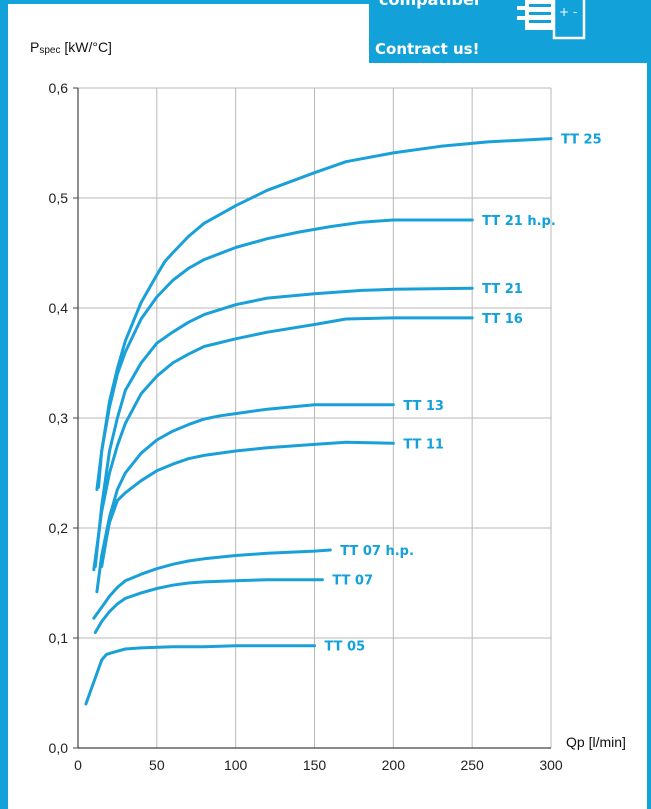  What do you see at coordinates (59, 198) in the screenshot?
I see `y-tick-label: 0,5` at bounding box center [59, 198].